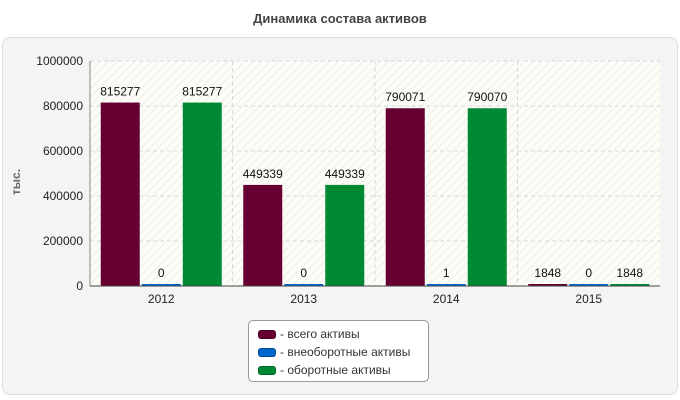  Describe the element at coordinates (63, 151) in the screenshot. I see `y-tick-label: 600000` at that location.